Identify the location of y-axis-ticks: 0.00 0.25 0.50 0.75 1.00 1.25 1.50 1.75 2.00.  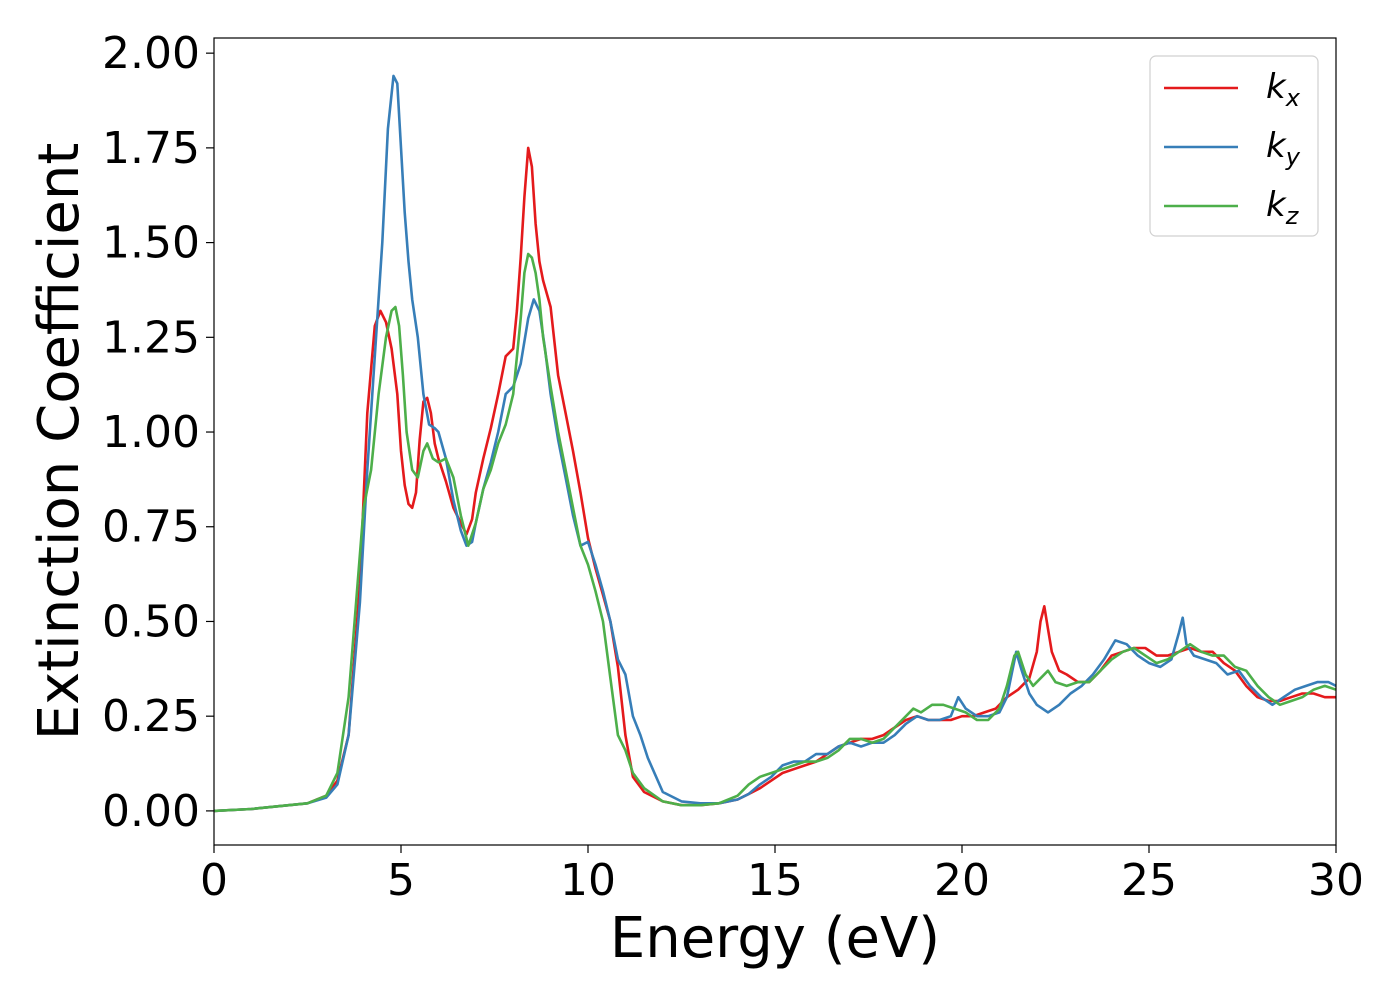
(158, 432).